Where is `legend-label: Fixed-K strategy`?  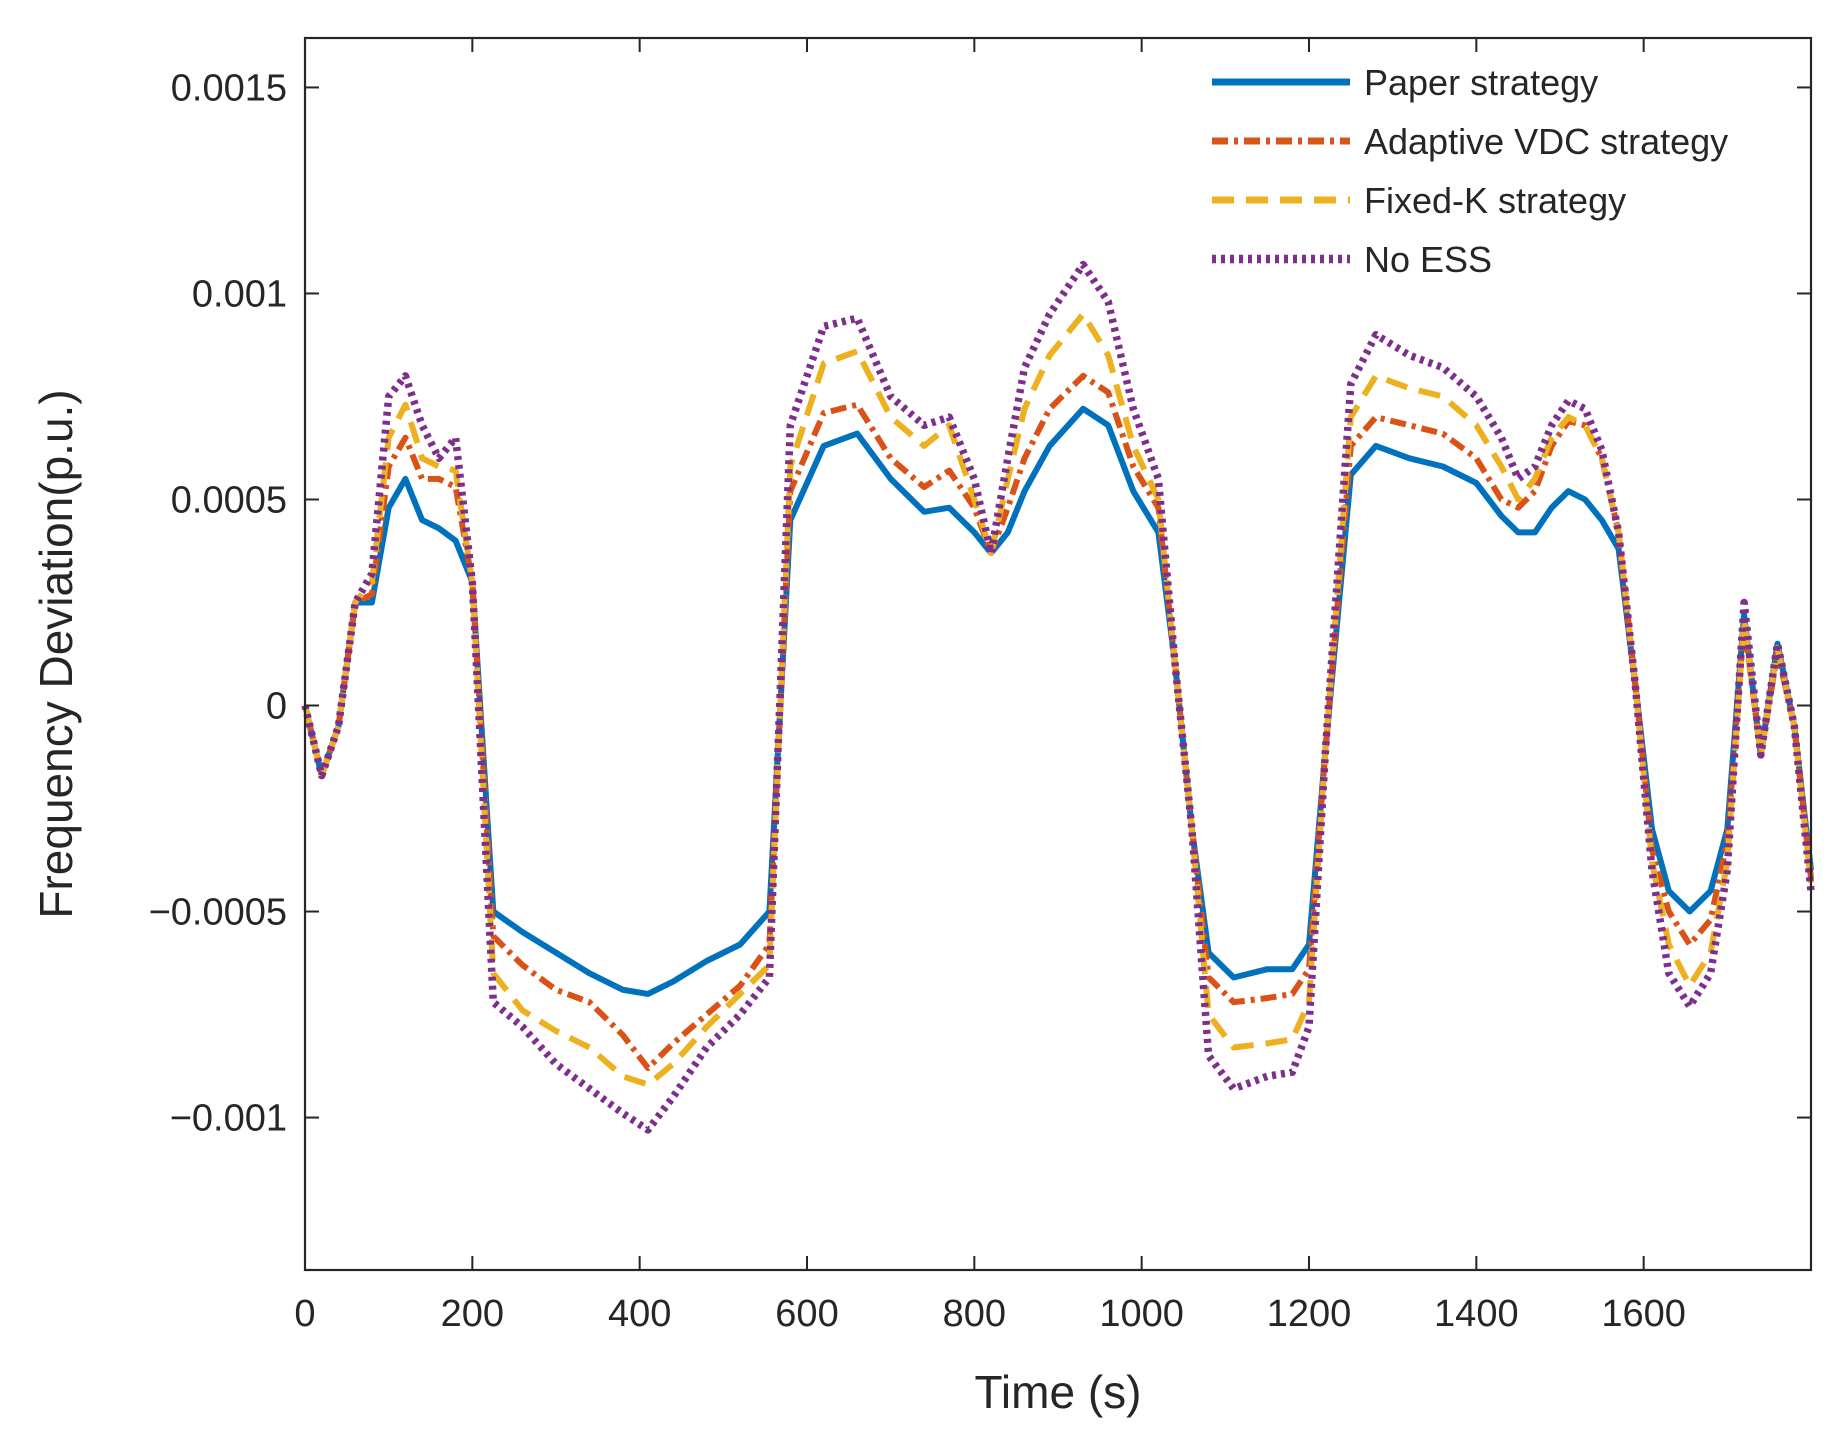 legend-label: Fixed-K strategy is located at coordinates (1495, 200).